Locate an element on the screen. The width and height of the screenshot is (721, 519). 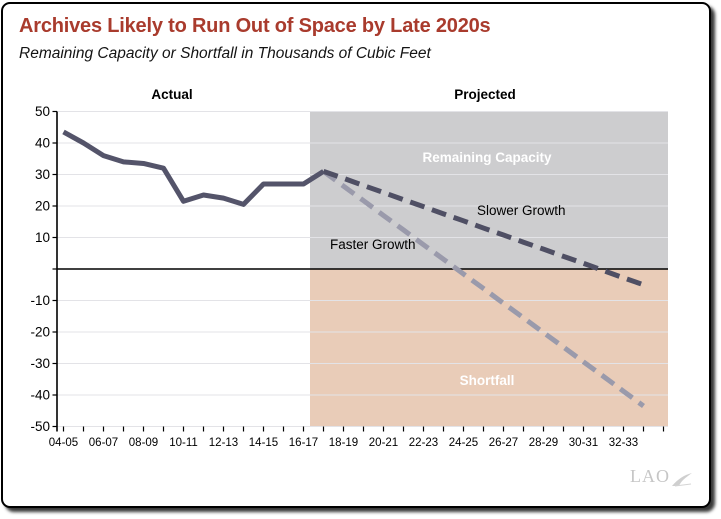
slower-growth-series-label: Slower Growth is located at coordinates (521, 210).